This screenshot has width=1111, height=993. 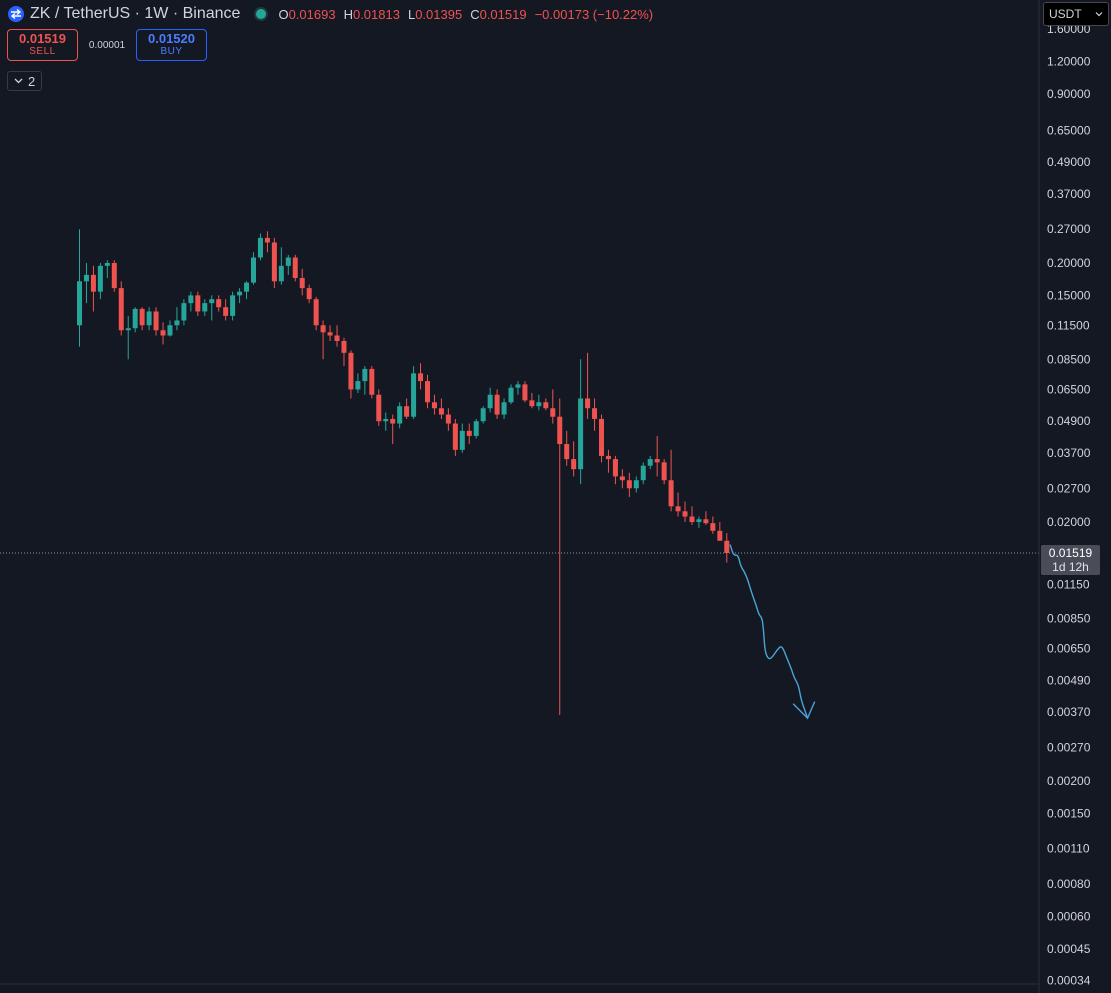 I want to click on market-status-icon, so click(x=261, y=14).